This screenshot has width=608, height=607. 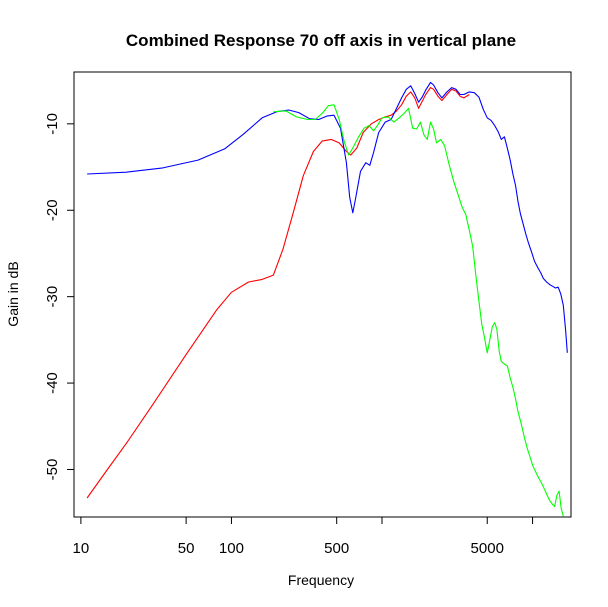 What do you see at coordinates (52, 470) in the screenshot?
I see `y-tick-label: -50` at bounding box center [52, 470].